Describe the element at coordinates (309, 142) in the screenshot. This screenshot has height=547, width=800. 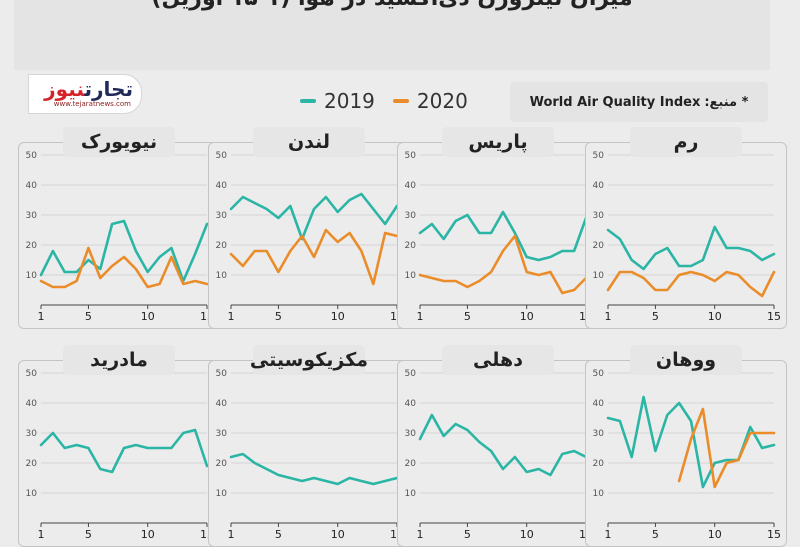
I see `panel-title-london: لندن` at that location.